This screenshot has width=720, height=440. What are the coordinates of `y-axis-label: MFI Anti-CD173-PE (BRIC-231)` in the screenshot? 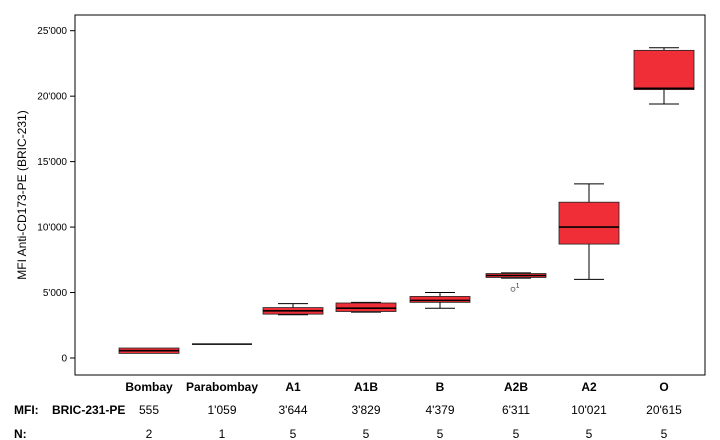 It's located at (22, 194).